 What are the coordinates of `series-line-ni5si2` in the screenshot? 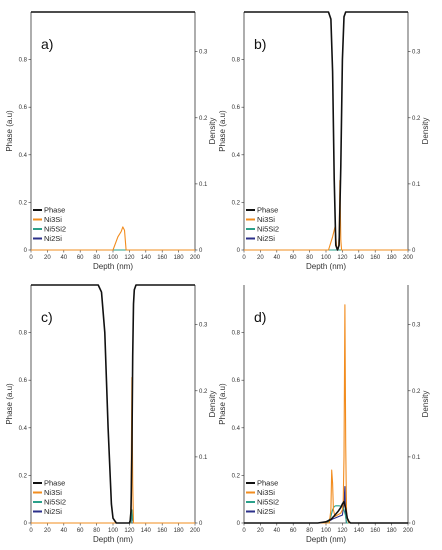 It's located at (326, 514).